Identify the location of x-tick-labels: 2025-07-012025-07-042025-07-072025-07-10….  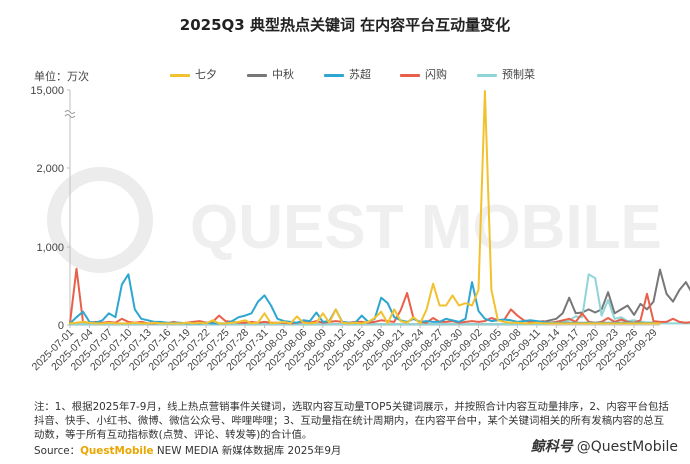
(345, 349).